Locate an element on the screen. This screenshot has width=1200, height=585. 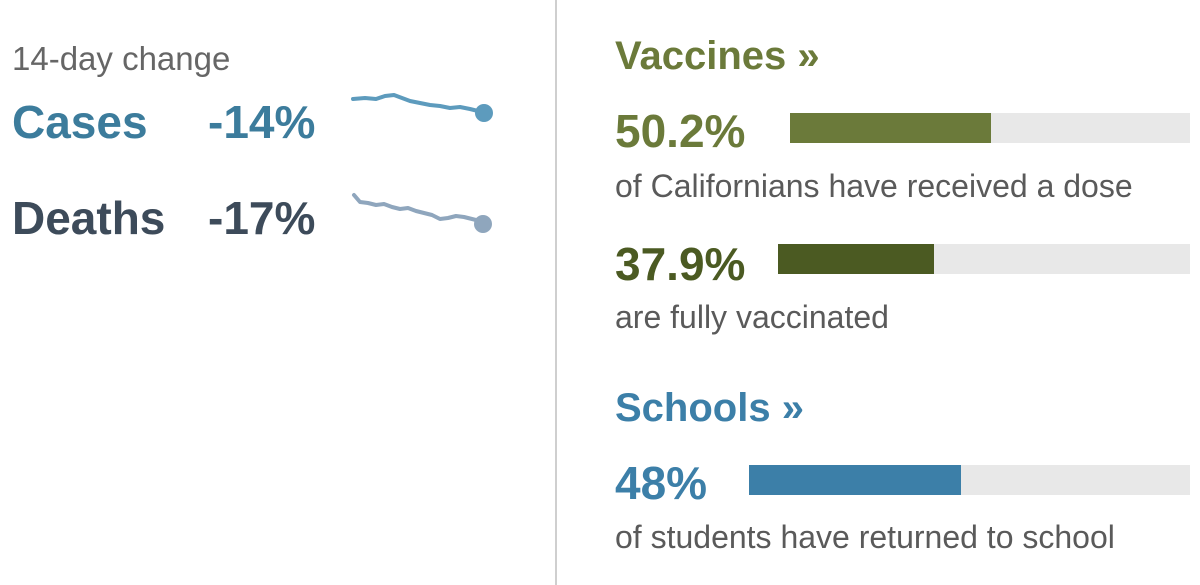
schools-link: Schools » is located at coordinates (709, 408).